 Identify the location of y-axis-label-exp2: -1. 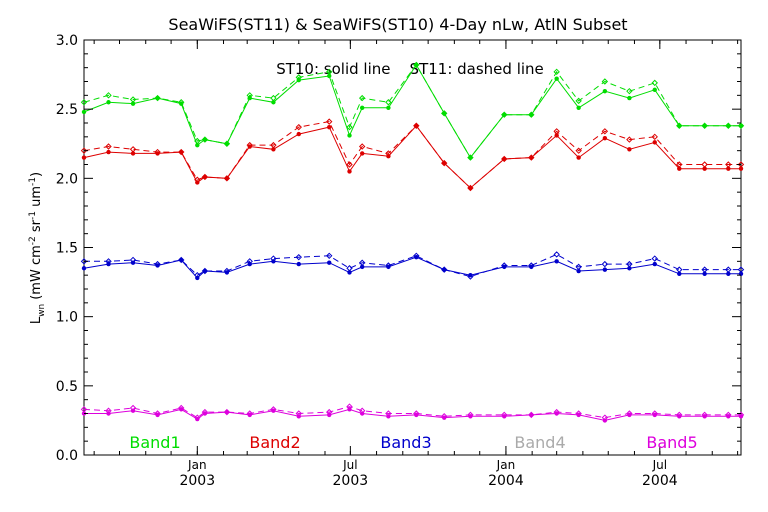
(33, 215).